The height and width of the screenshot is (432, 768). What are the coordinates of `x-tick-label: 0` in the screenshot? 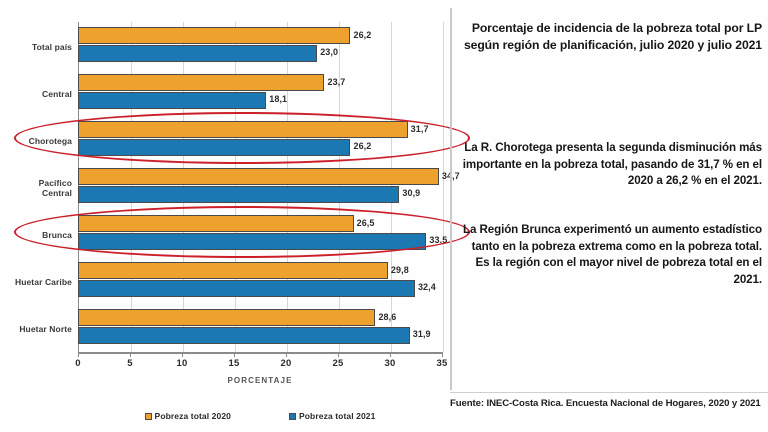 It's located at (78, 363).